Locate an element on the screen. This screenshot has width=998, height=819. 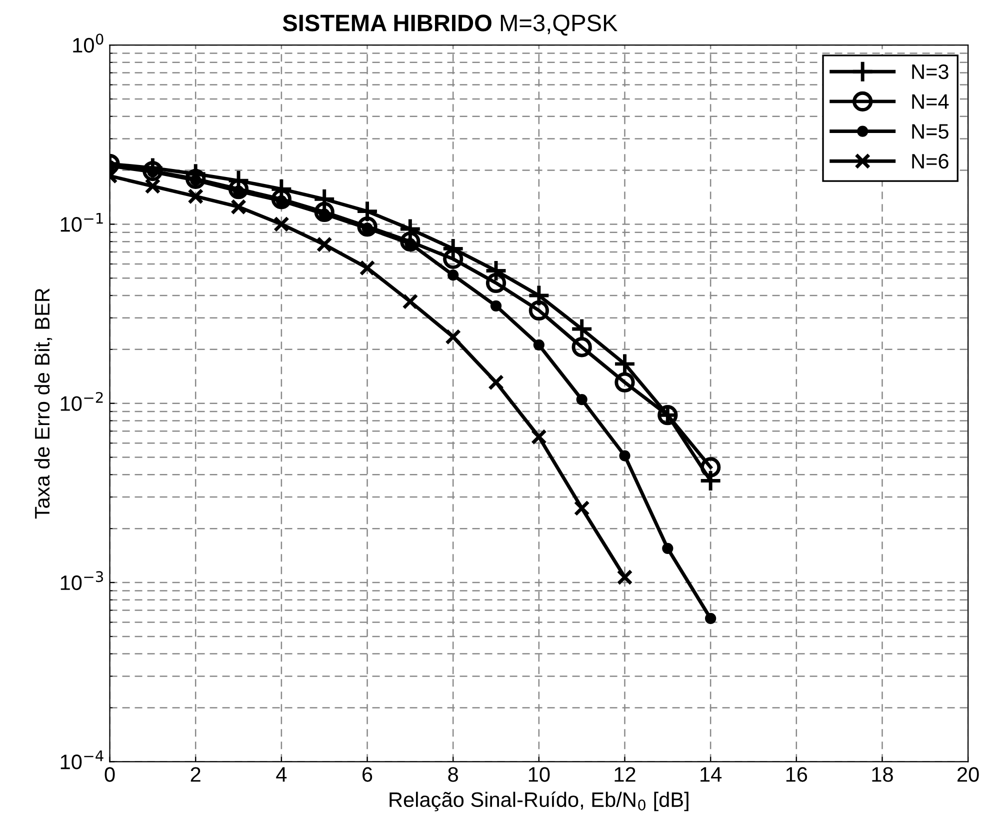
x-tick-label: 10 is located at coordinates (539, 774).